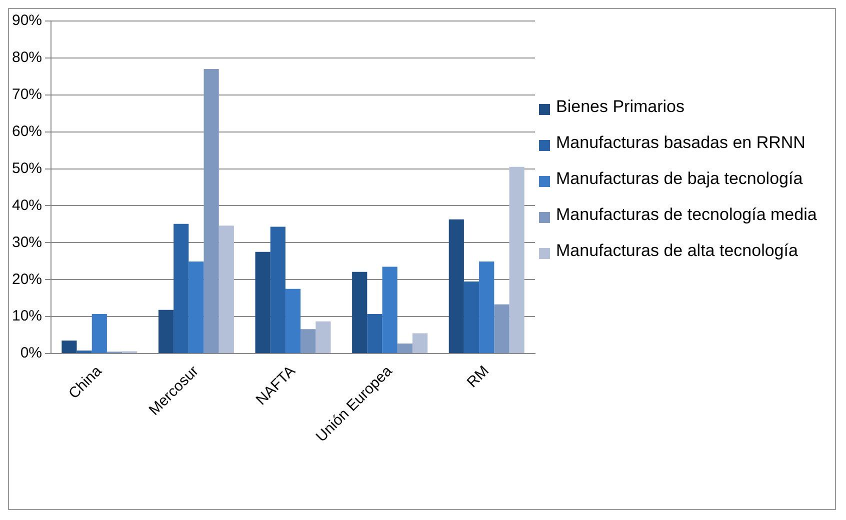  What do you see at coordinates (27, 95) in the screenshot?
I see `y-tick-label: 70%` at bounding box center [27, 95].